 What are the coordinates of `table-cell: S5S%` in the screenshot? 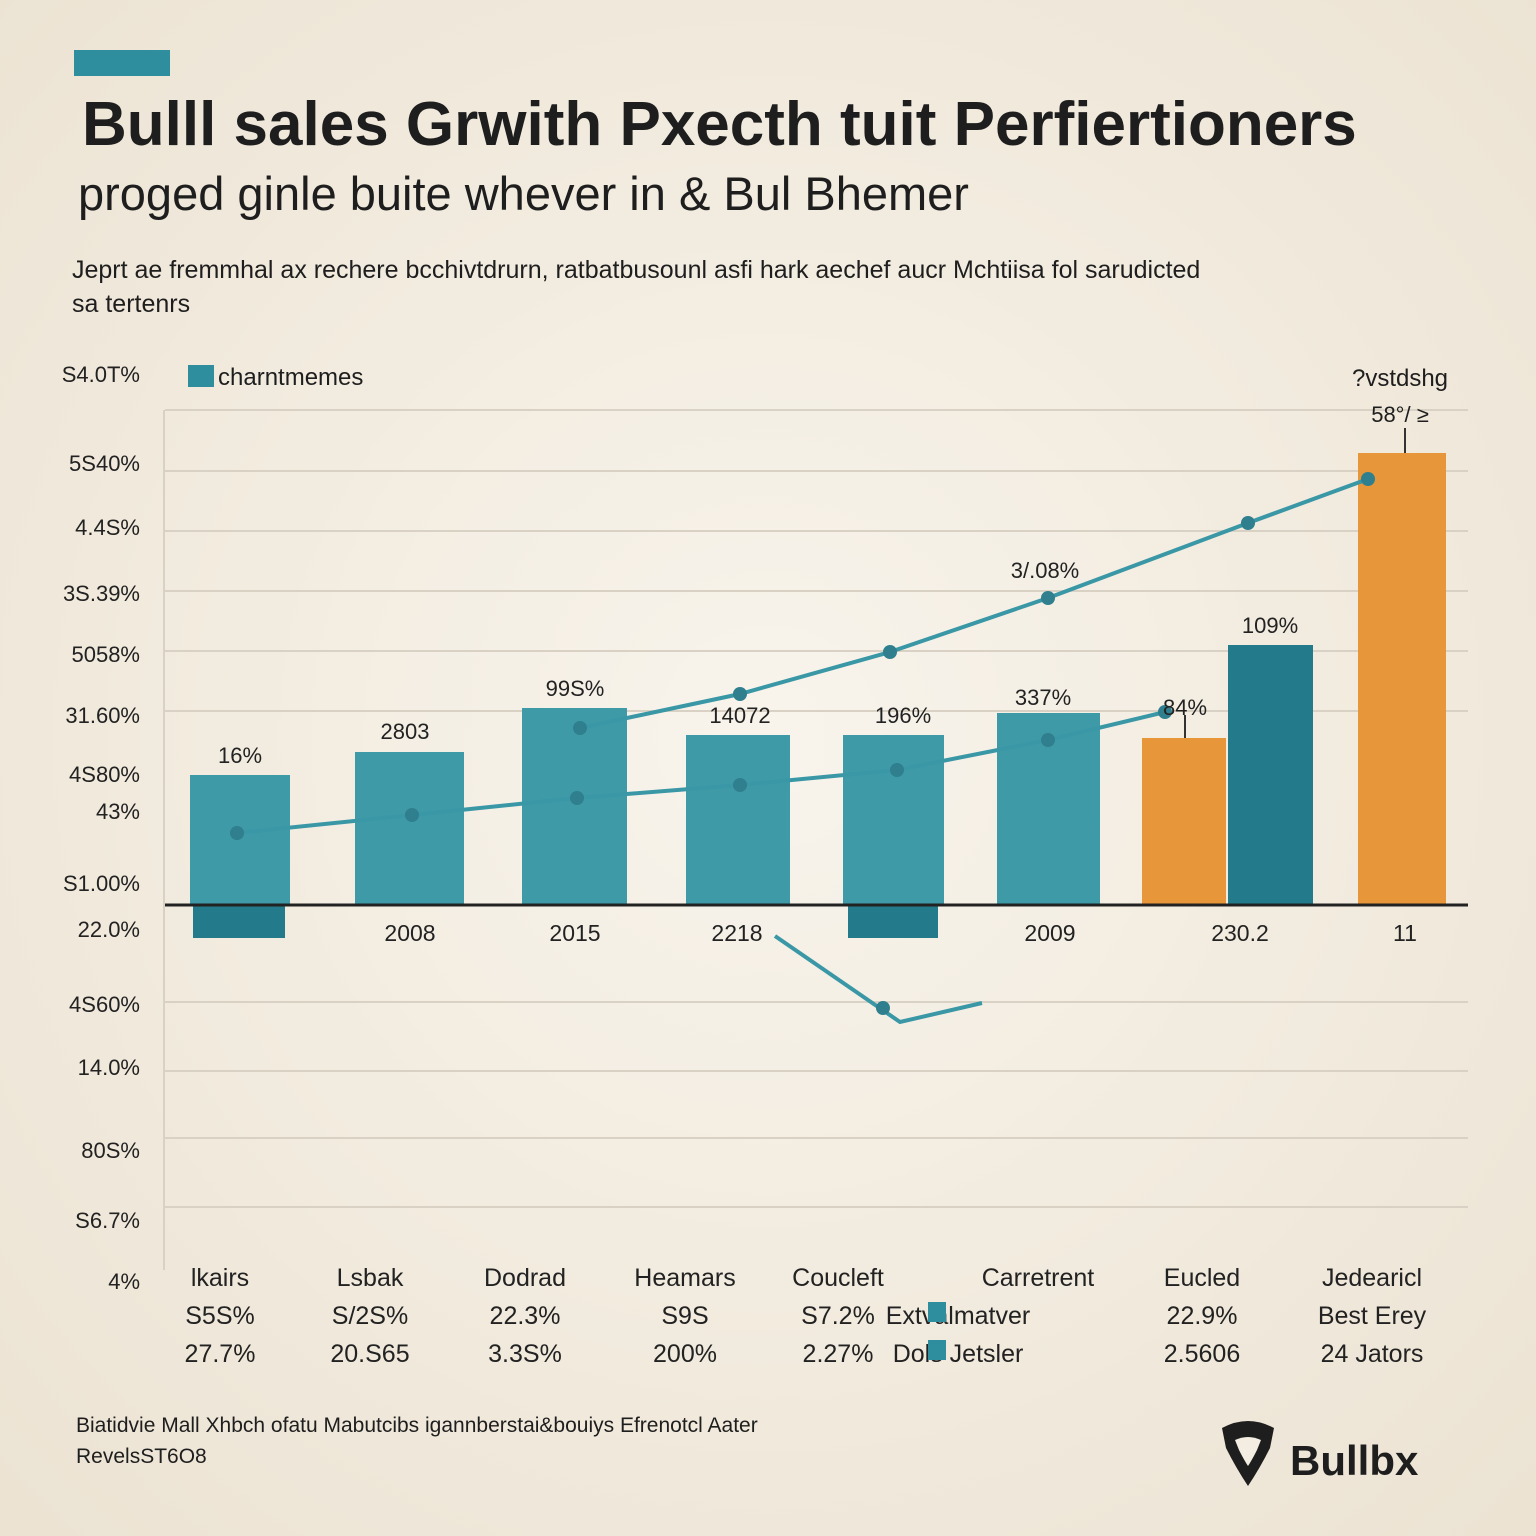 It's located at (219, 1316).